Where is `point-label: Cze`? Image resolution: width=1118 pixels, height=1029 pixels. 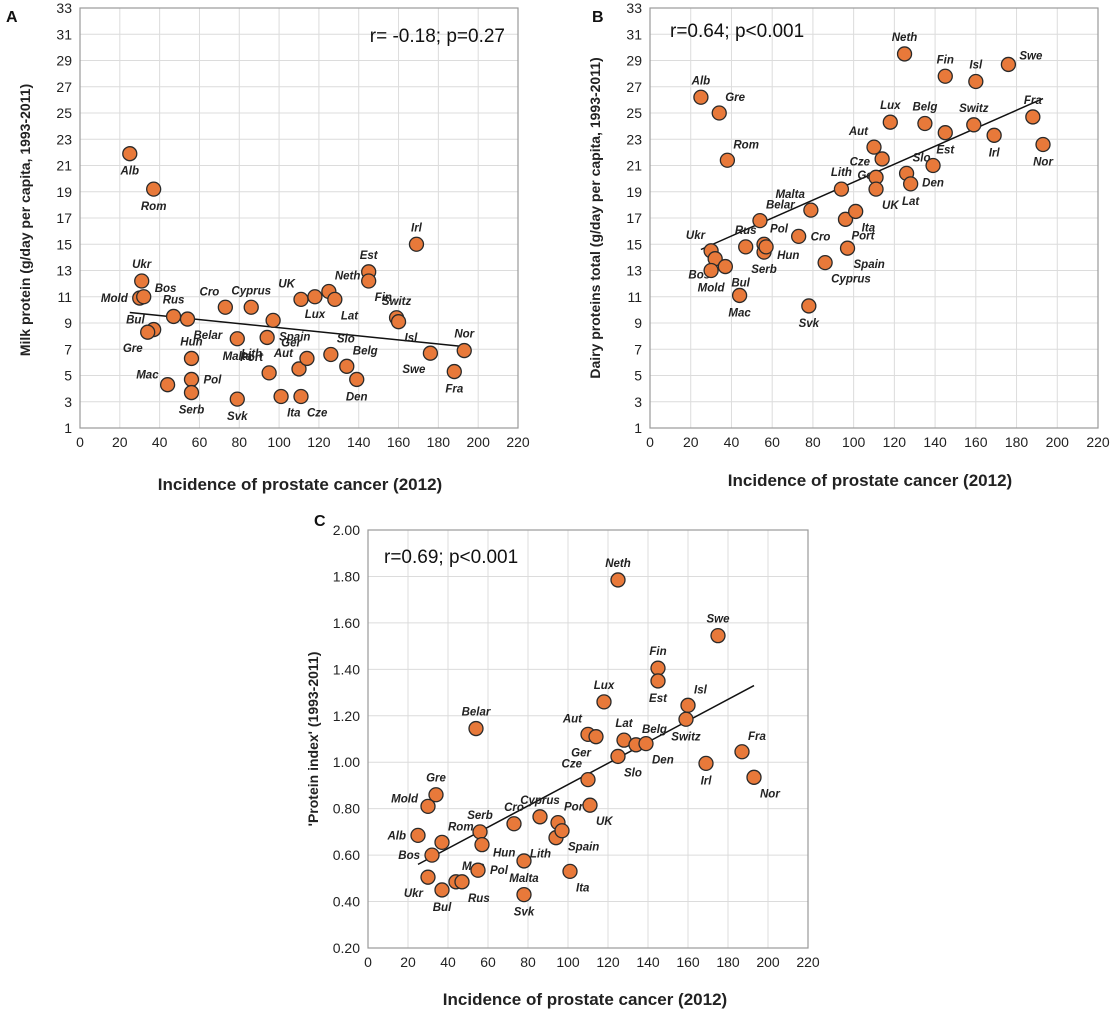
point-label: Cze is located at coordinates (317, 414).